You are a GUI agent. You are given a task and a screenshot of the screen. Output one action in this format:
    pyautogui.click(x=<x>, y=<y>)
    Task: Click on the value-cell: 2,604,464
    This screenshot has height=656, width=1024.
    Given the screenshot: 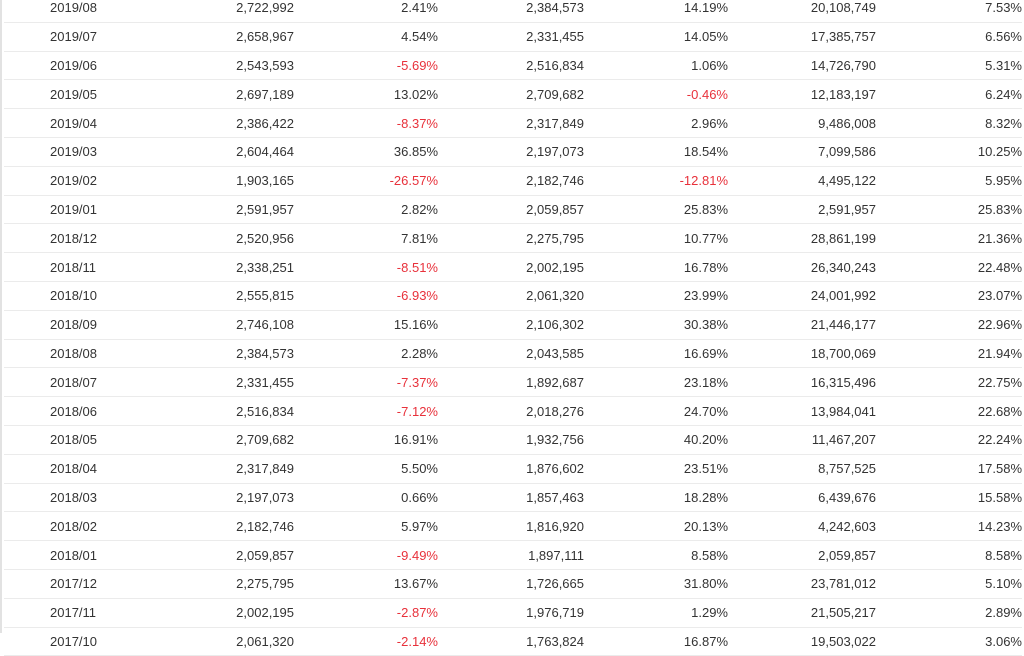 What is the action you would take?
    pyautogui.click(x=233, y=152)
    